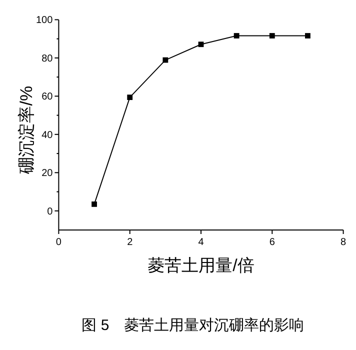 The image size is (356, 350). I want to click on x-tick-label: 2, so click(130, 242).